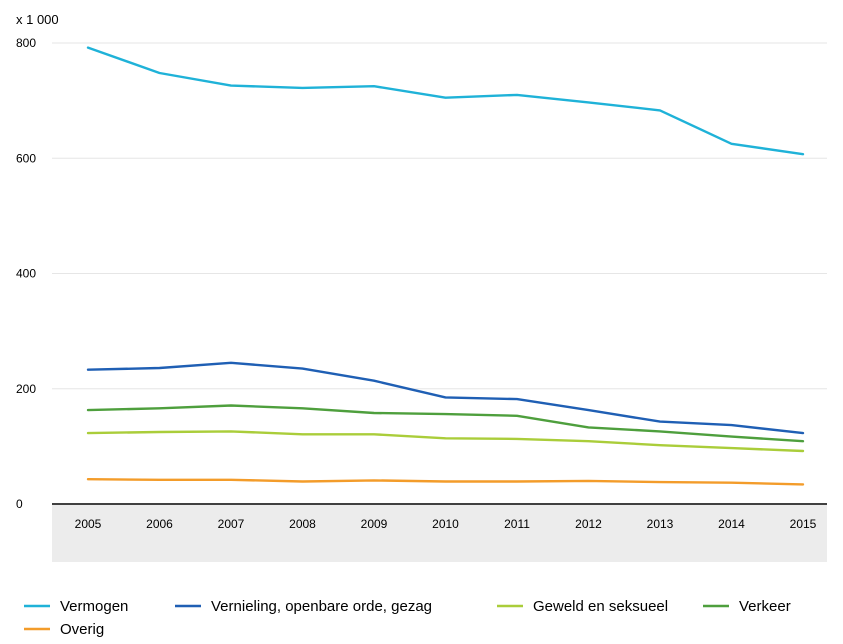 Image resolution: width=843 pixels, height=644 pixels. I want to click on y-tick-label: 0, so click(19, 504).